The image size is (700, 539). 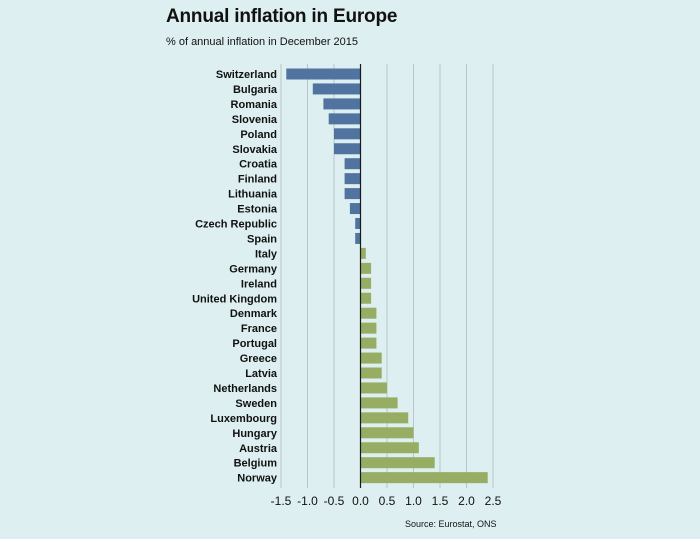 I want to click on category-label: Czech Republic, so click(x=236, y=225).